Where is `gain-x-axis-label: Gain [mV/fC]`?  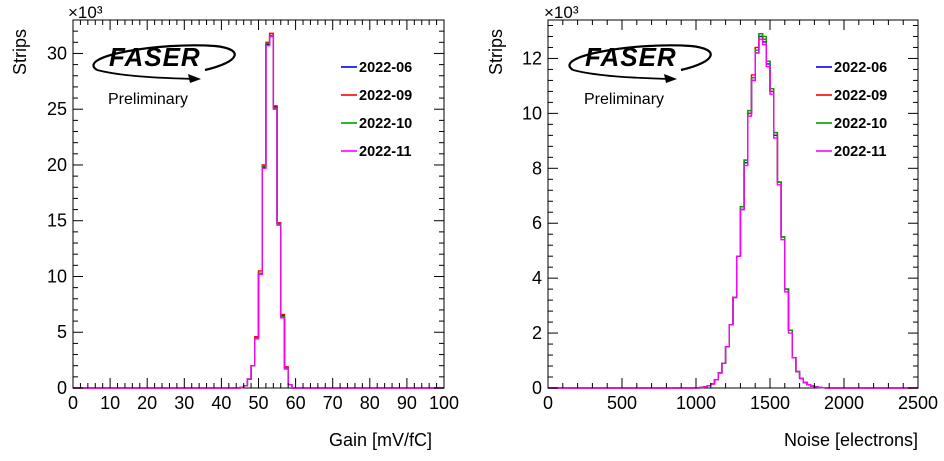
gain-x-axis-label: Gain [mV/fC] is located at coordinates (380, 440).